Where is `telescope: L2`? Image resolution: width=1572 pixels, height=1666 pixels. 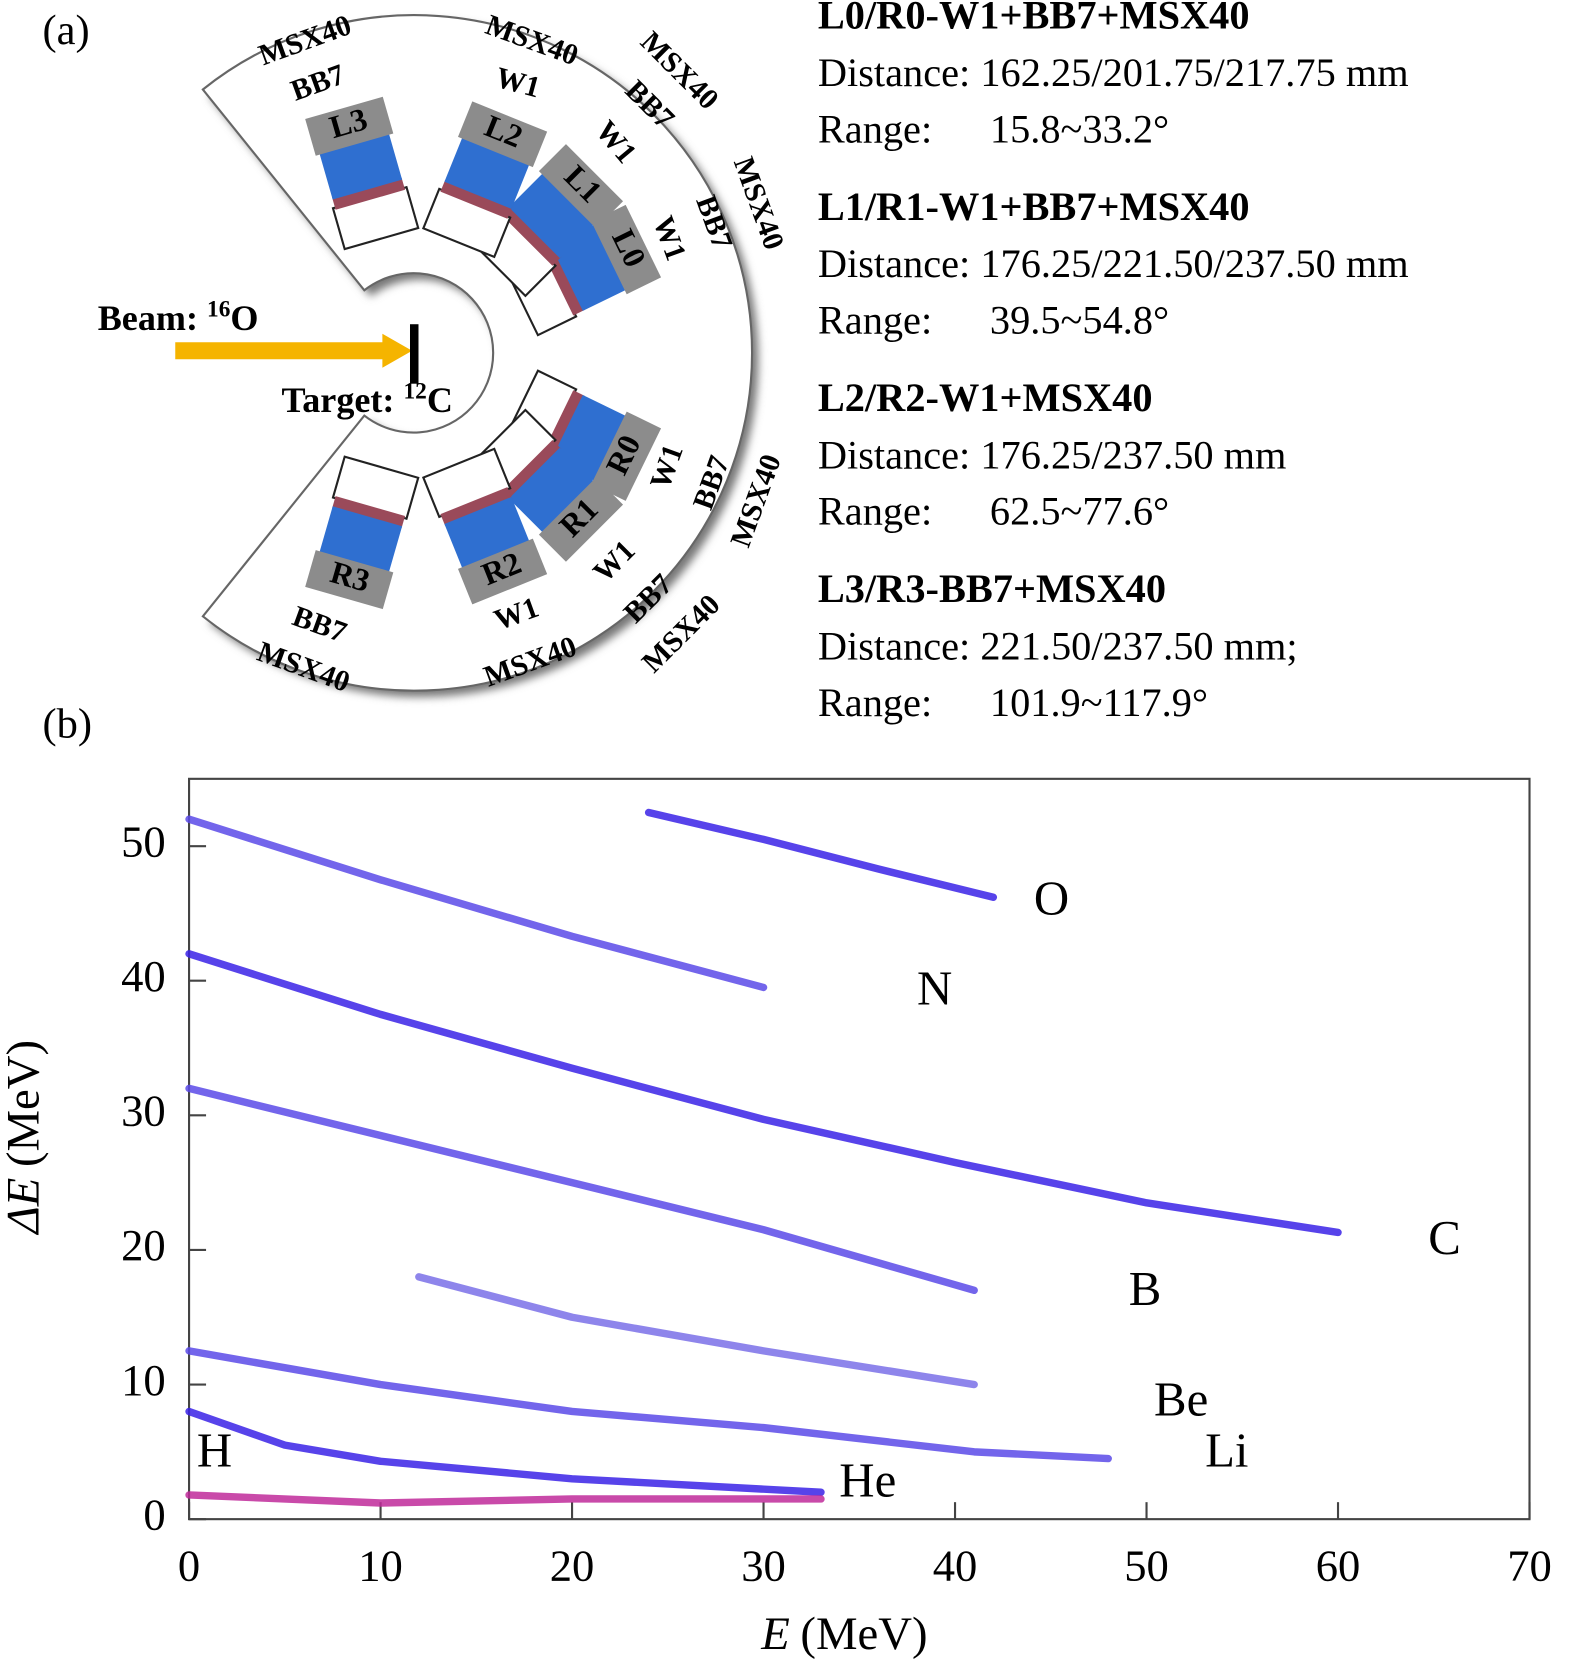
telescope: L2 is located at coordinates (484, 180).